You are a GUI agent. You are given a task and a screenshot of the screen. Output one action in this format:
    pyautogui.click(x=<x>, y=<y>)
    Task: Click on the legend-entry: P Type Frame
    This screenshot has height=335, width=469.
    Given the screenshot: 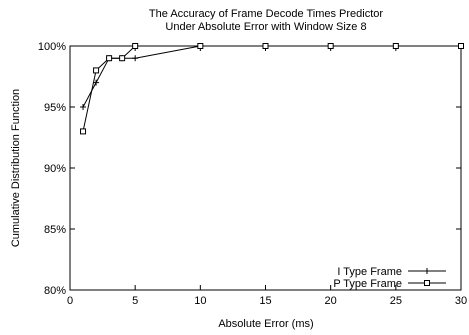 What is the action you would take?
    pyautogui.click(x=389, y=284)
    